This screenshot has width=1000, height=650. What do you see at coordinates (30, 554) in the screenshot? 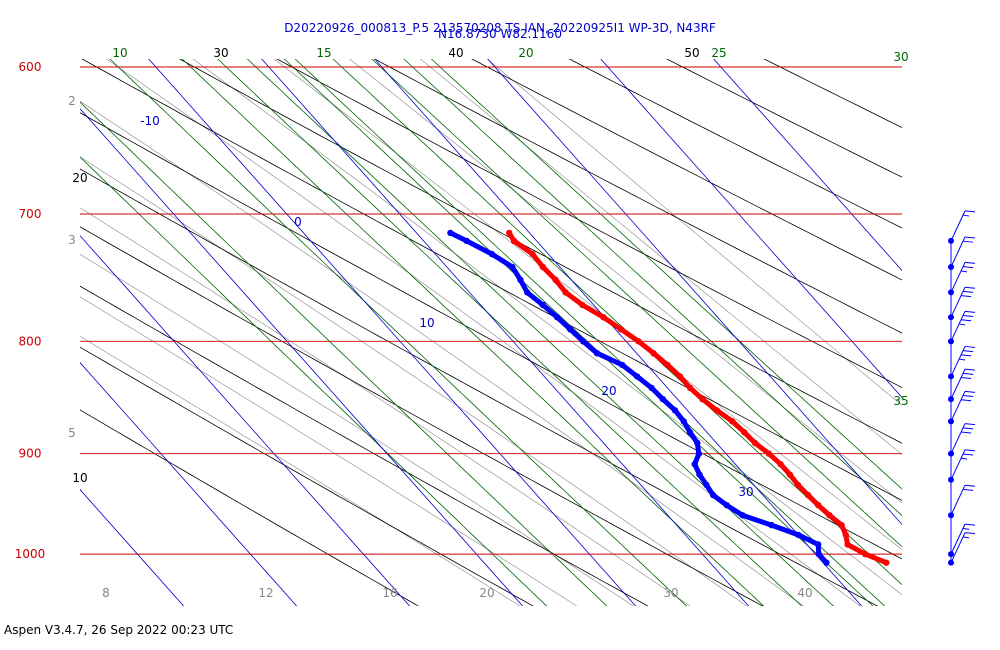
I see `pressure-label: 1000` at bounding box center [30, 554].